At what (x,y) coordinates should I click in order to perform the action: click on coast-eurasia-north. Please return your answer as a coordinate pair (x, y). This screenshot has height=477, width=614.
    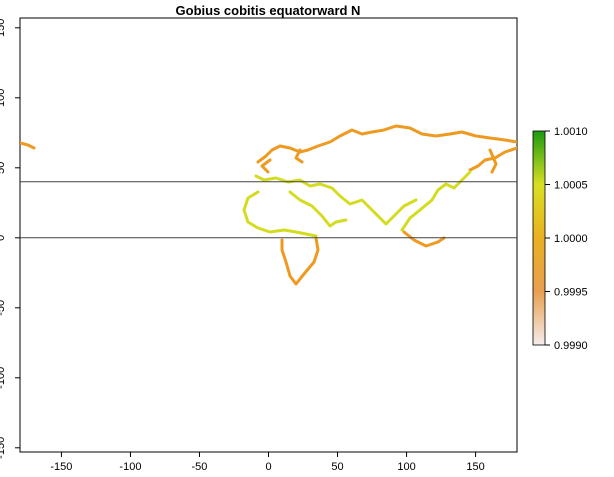
    Looking at the image, I should click on (386, 144).